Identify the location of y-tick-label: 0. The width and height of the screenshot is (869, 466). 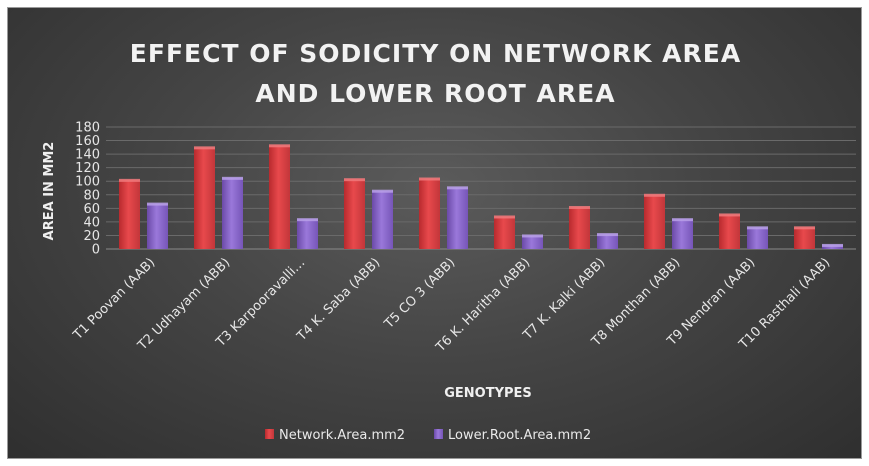
(96, 250).